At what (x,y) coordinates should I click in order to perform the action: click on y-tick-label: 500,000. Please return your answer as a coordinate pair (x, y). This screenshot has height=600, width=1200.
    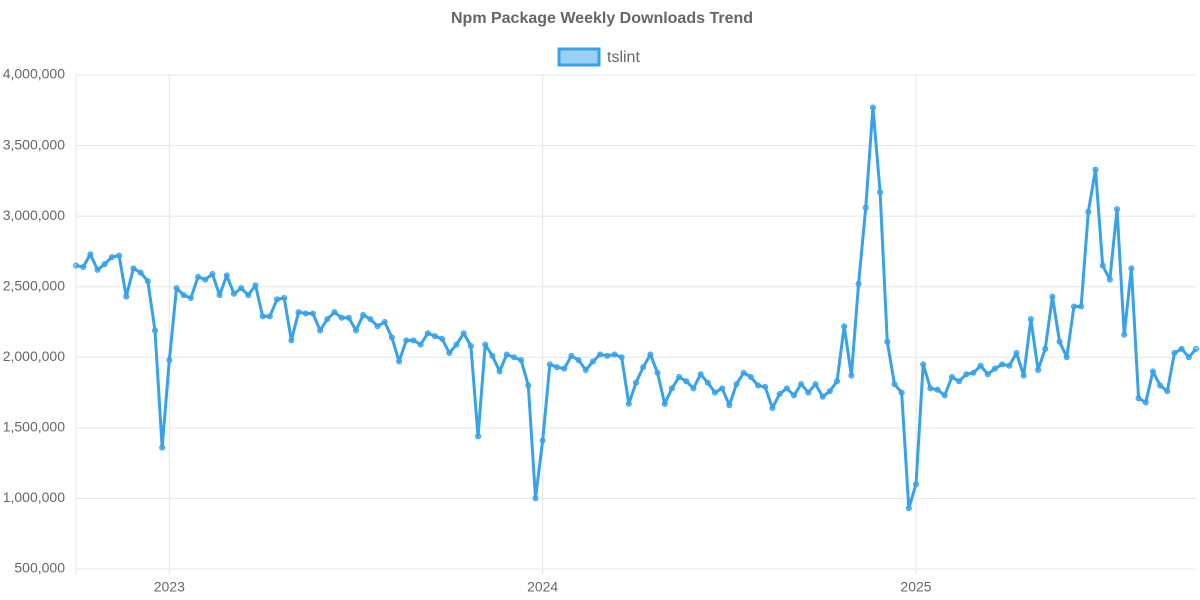
    Looking at the image, I should click on (39, 568).